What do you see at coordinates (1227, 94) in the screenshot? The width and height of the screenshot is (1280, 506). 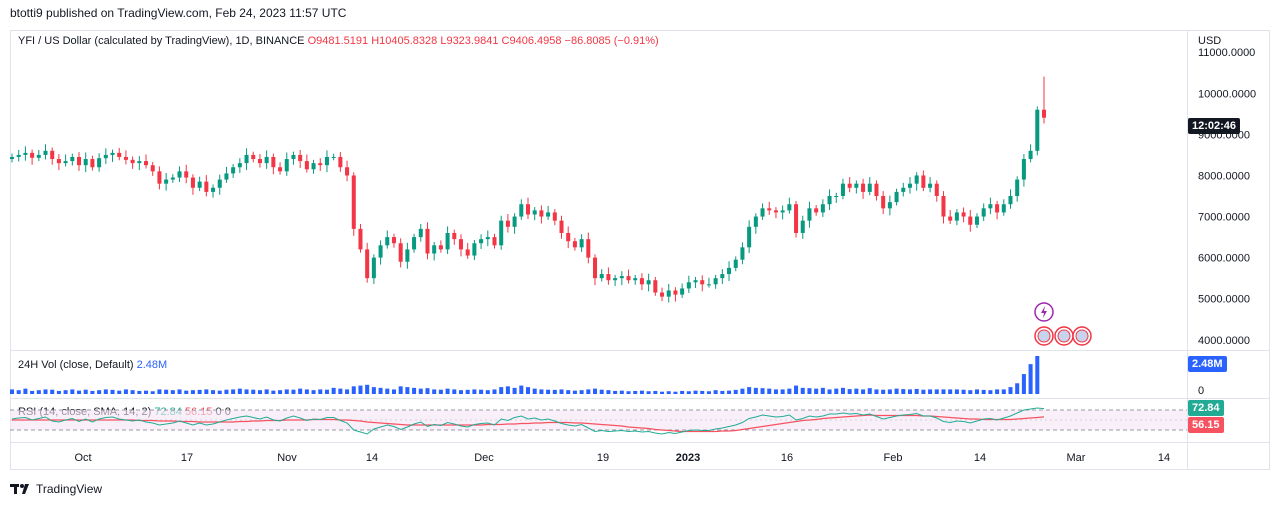 I see `price-axis-label: 10000.0000` at bounding box center [1227, 94].